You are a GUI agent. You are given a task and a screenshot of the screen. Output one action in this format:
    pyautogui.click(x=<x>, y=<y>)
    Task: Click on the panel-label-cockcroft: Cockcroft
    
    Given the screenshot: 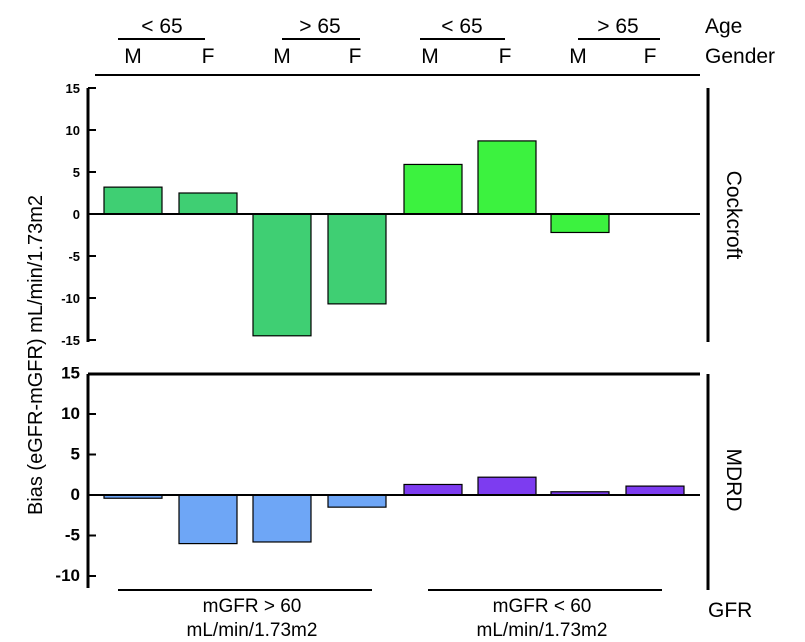 What is the action you would take?
    pyautogui.click(x=733, y=215)
    